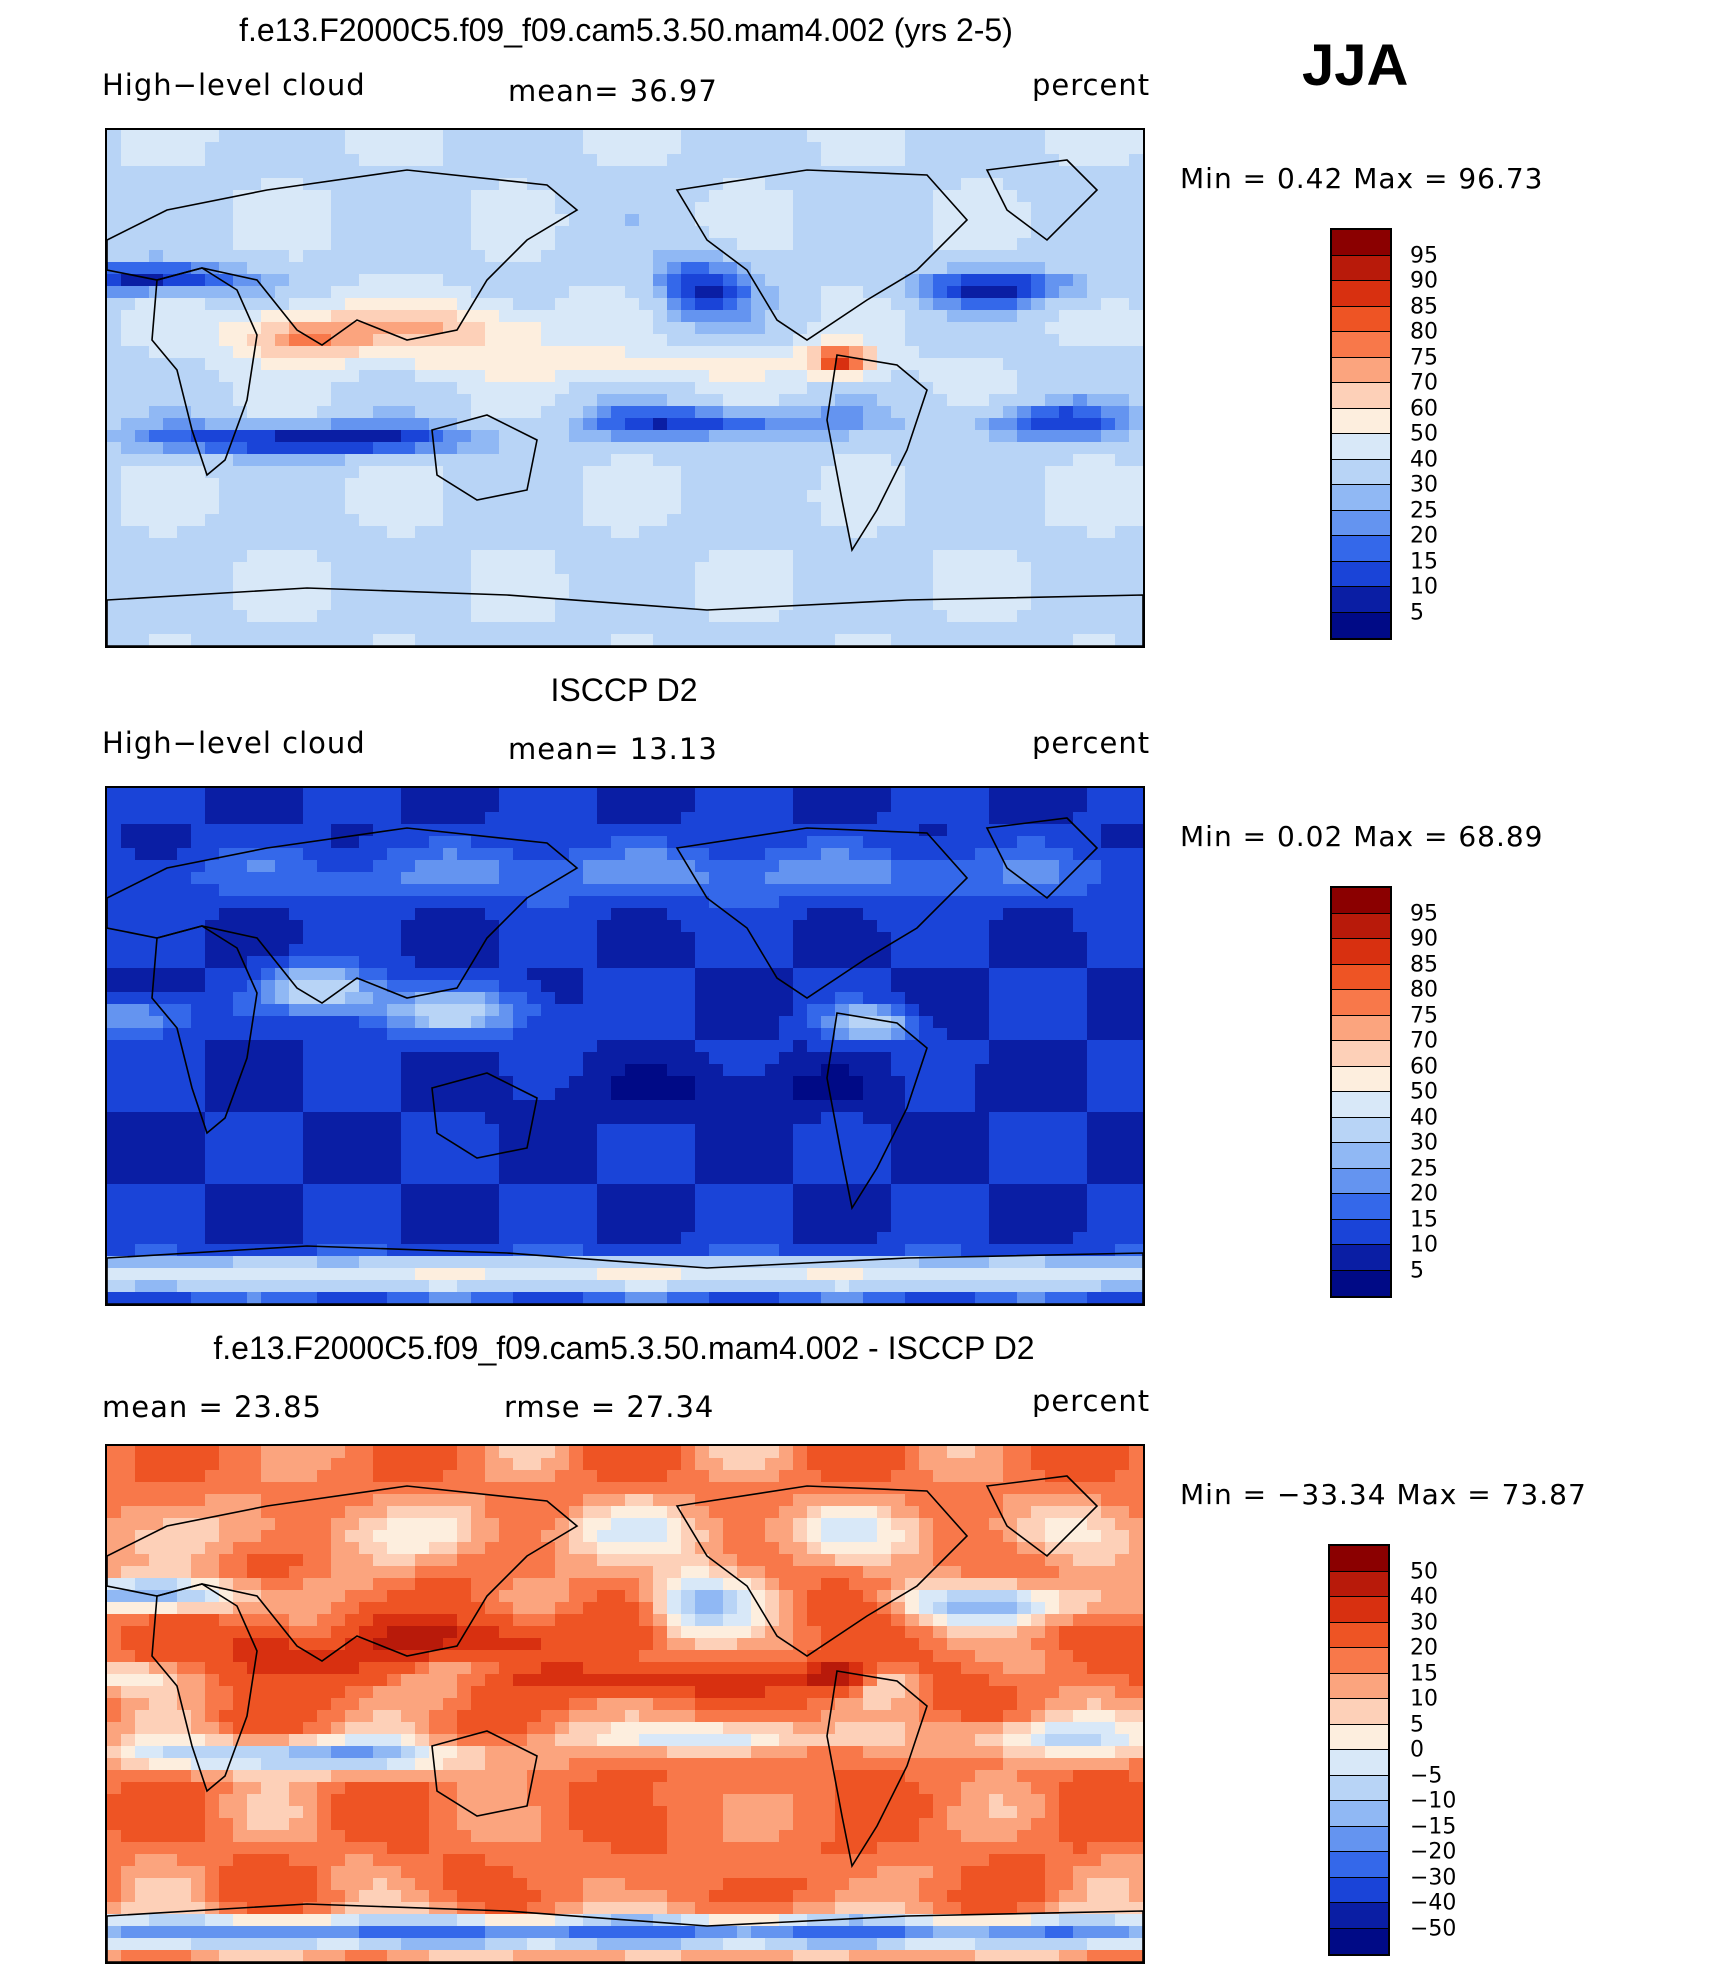 The width and height of the screenshot is (1710, 1969). Describe the element at coordinates (613, 749) in the screenshot. I see `panel-2-mean-label: mean= 13.13` at that location.